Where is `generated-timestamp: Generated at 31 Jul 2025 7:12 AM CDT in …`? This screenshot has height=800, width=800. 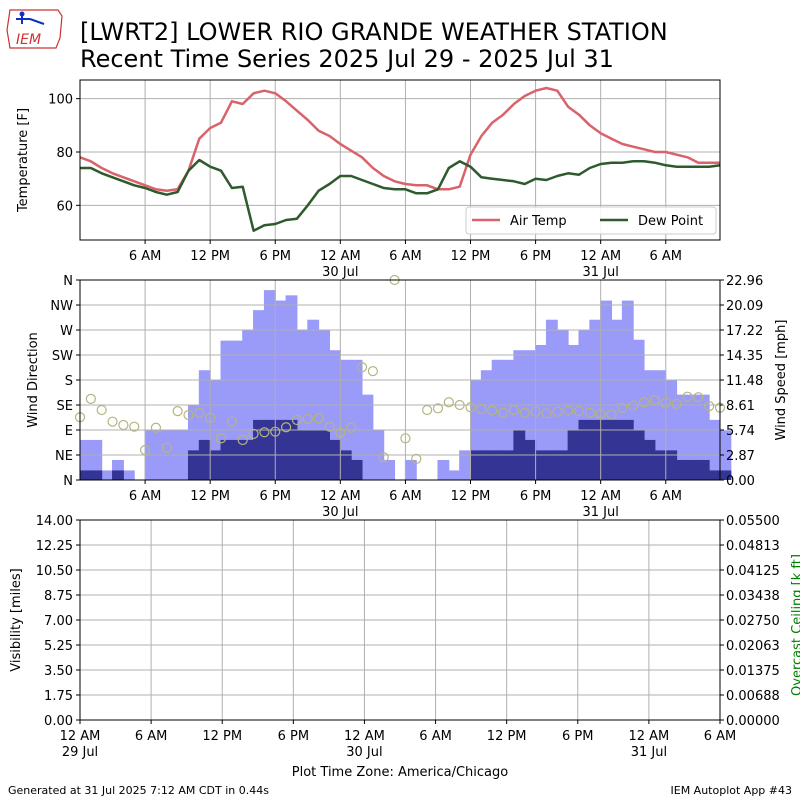
generated-timestamp: Generated at 31 Jul 2025 7:12 AM CDT in … is located at coordinates (138, 790).